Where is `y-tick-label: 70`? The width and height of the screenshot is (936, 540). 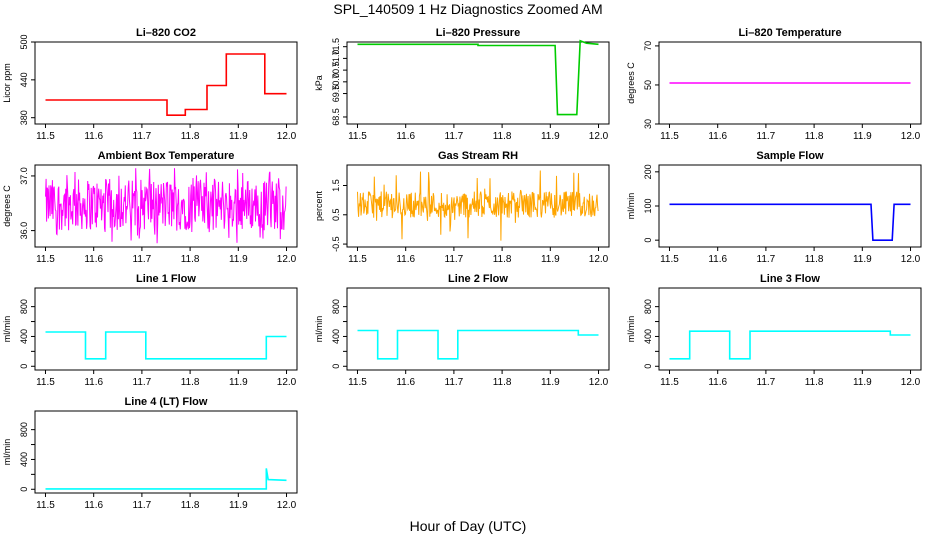
y-tick-label: 70 is located at coordinates (648, 46).